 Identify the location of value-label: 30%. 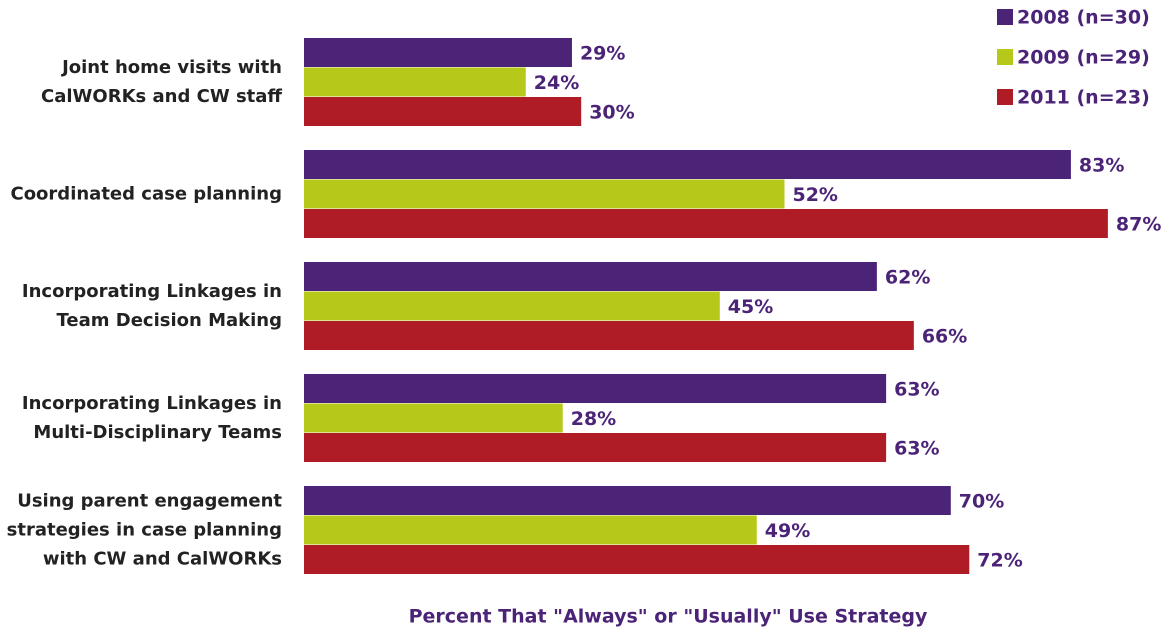
(611, 112).